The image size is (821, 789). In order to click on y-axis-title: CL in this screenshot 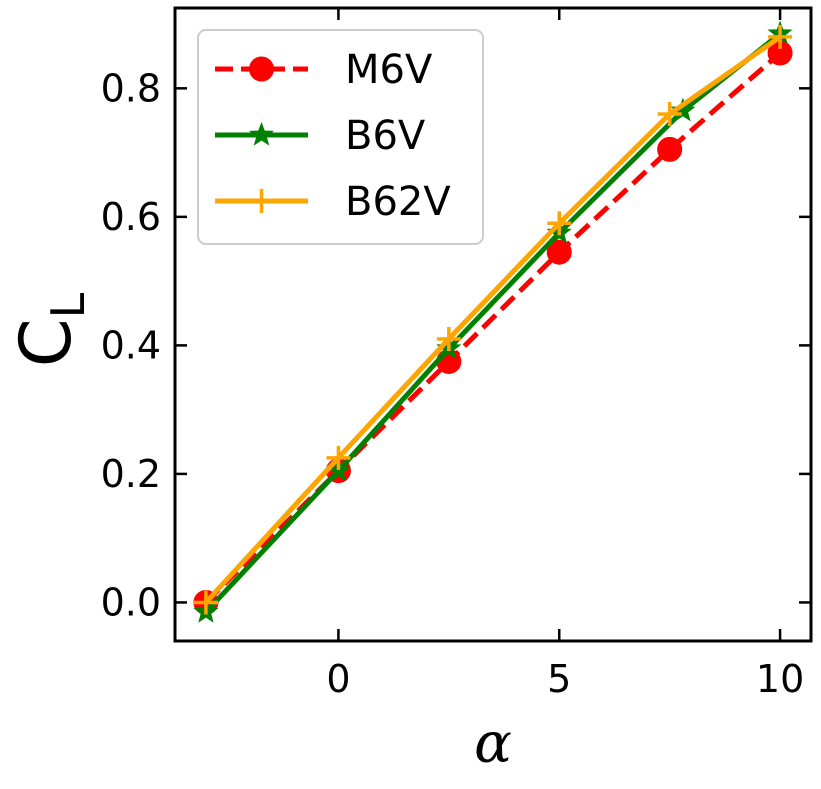, I will do `click(50, 329)`.